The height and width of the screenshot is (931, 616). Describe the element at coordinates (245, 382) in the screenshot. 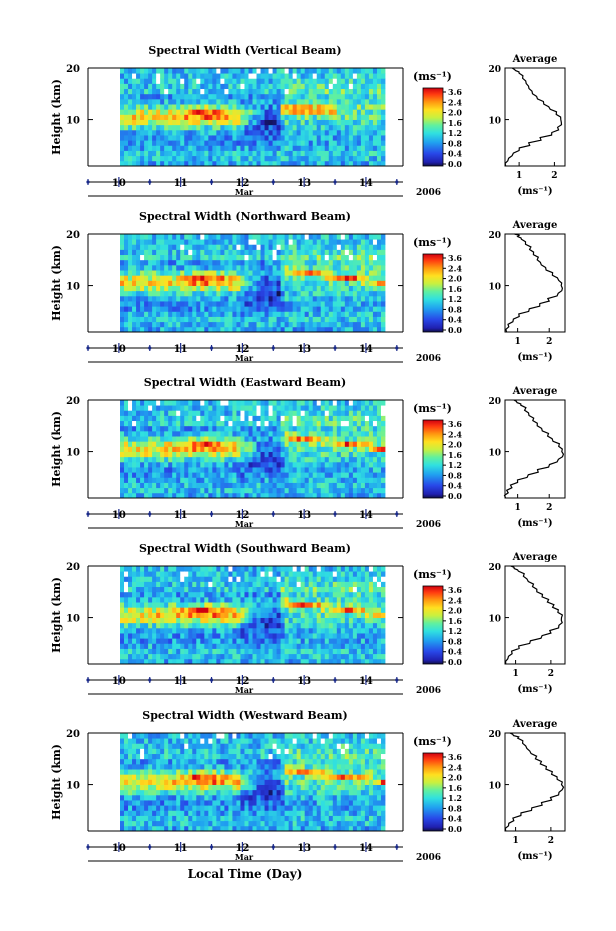

I see `panel-title: Spectral Width (Eastward Beam)` at that location.